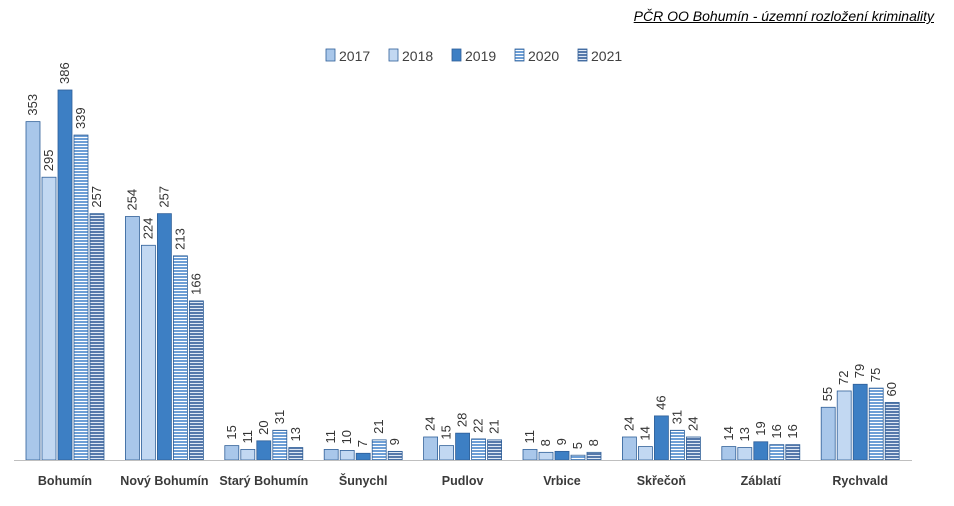  What do you see at coordinates (827, 394) in the screenshot?
I see `data-label: 55` at bounding box center [827, 394].